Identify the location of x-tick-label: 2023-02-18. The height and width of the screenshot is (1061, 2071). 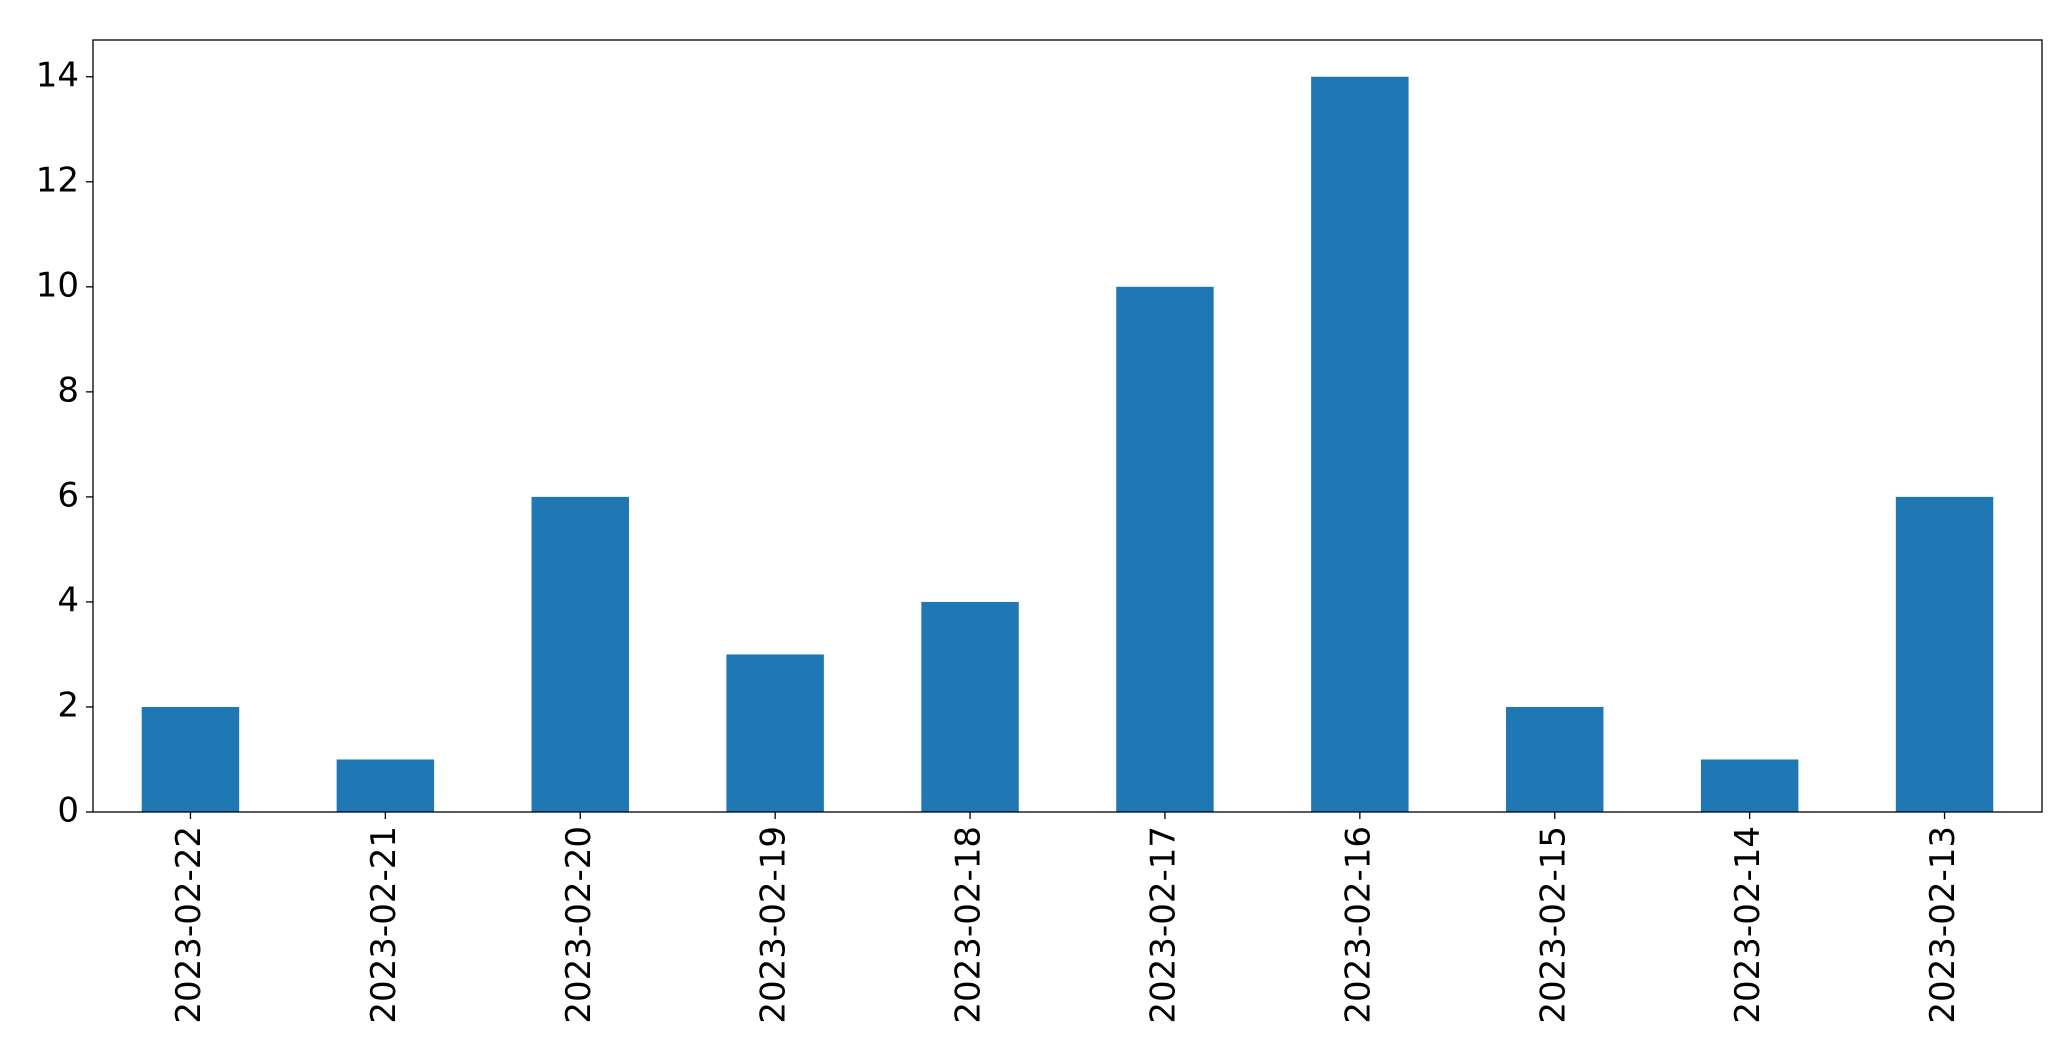
(969, 925).